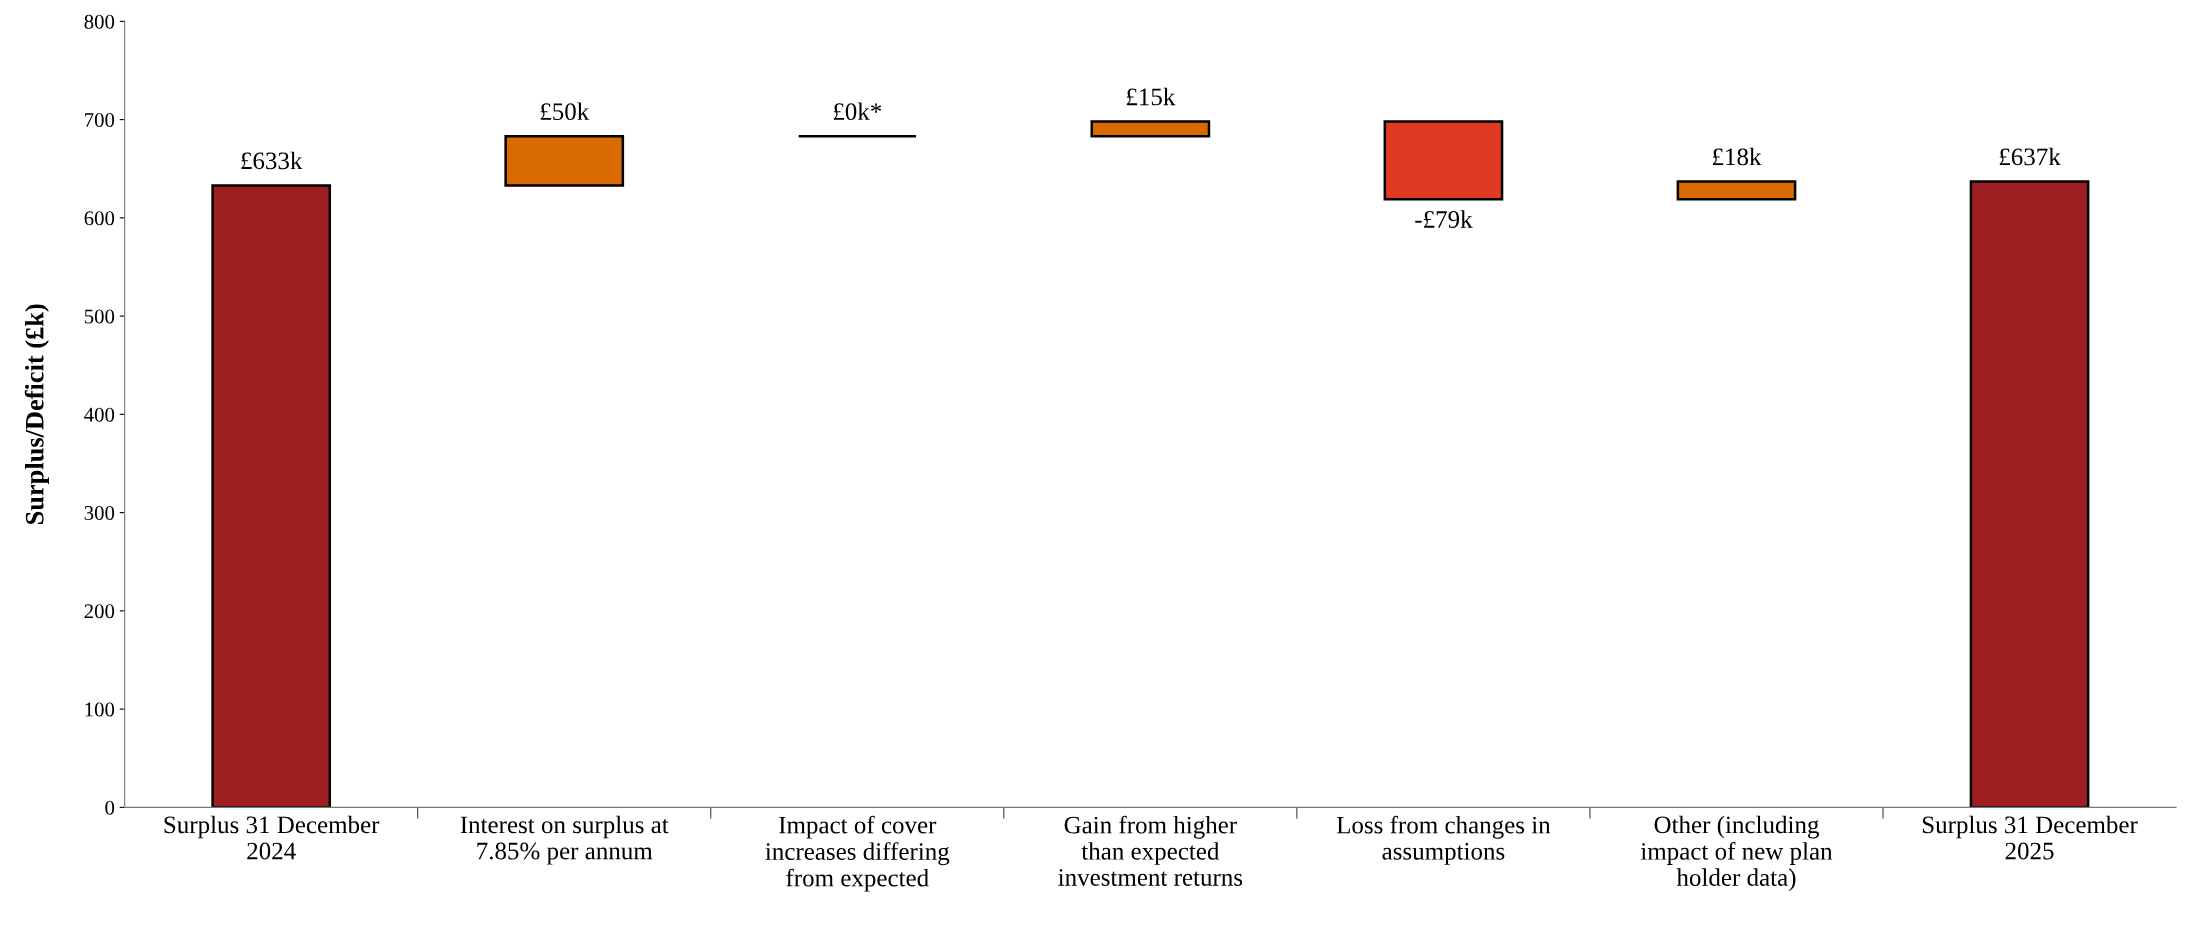 Image resolution: width=2187 pixels, height=928 pixels. What do you see at coordinates (564, 840) in the screenshot?
I see `x-tick-label: Interest on surplus at 7.85% per annum` at bounding box center [564, 840].